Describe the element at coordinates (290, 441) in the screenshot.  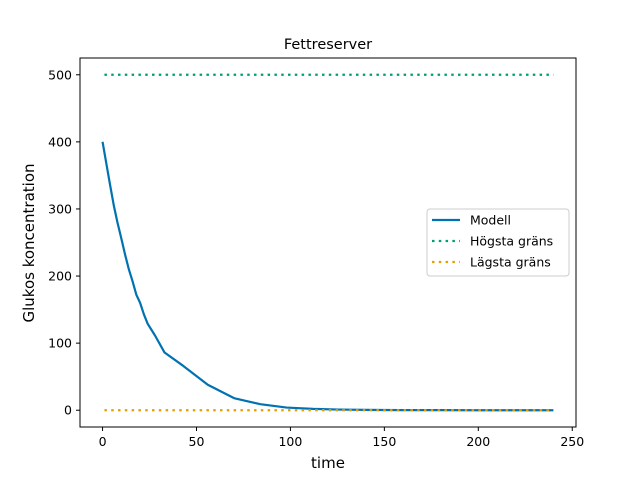
I see `x-tick-label: 100` at that location.